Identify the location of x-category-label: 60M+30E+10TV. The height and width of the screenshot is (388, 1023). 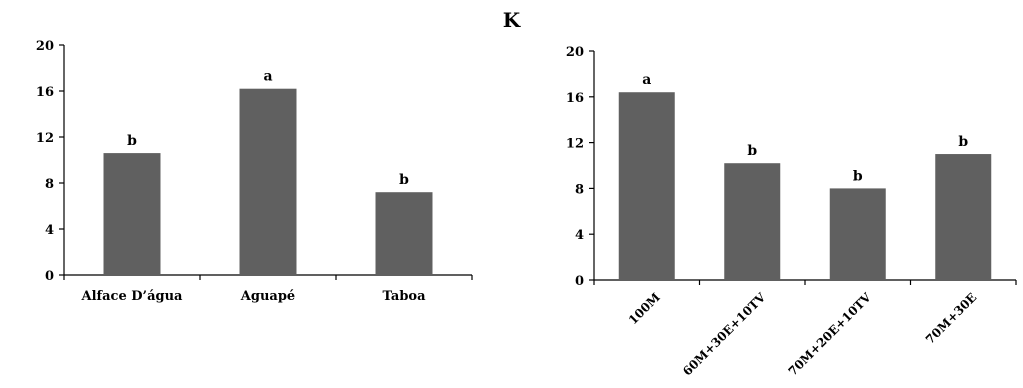
(724, 334).